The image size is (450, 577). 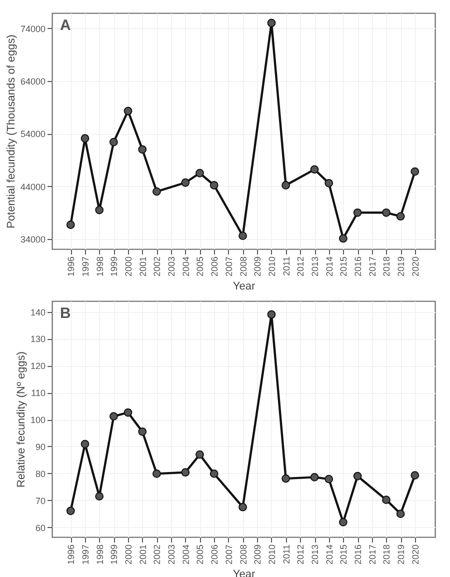 What do you see at coordinates (38, 420) in the screenshot?
I see `y-tick-label: 100` at bounding box center [38, 420].